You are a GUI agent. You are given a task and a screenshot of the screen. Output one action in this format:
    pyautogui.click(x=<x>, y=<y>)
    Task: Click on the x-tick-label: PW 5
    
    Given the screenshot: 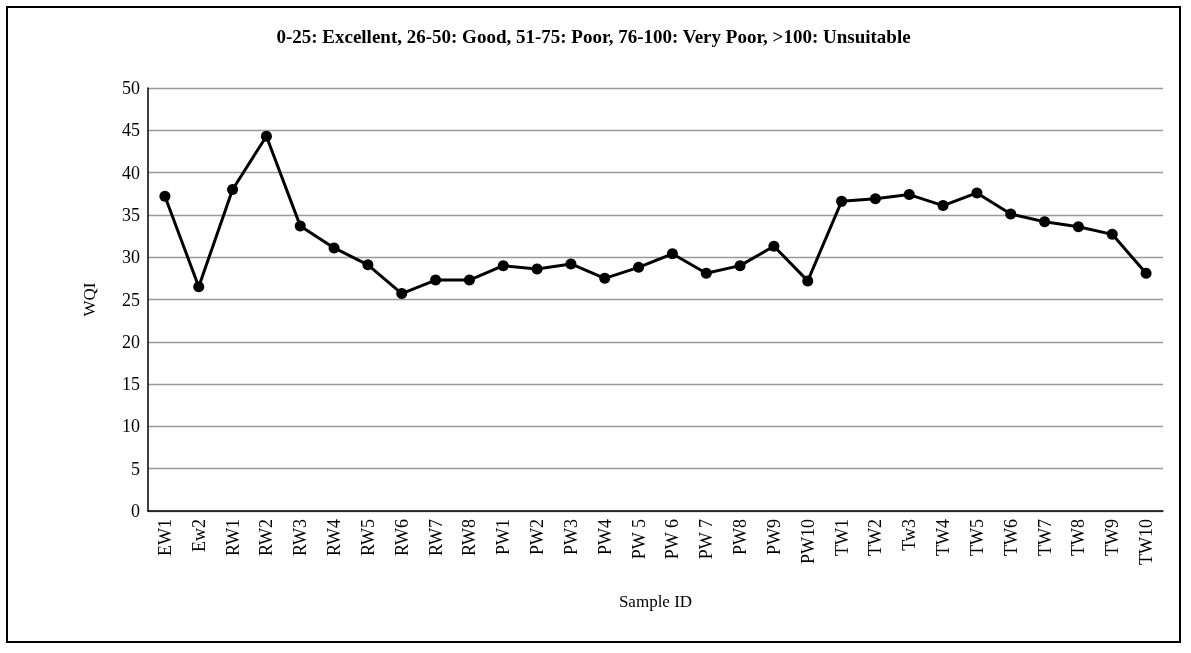 What is the action you would take?
    pyautogui.click(x=638, y=539)
    